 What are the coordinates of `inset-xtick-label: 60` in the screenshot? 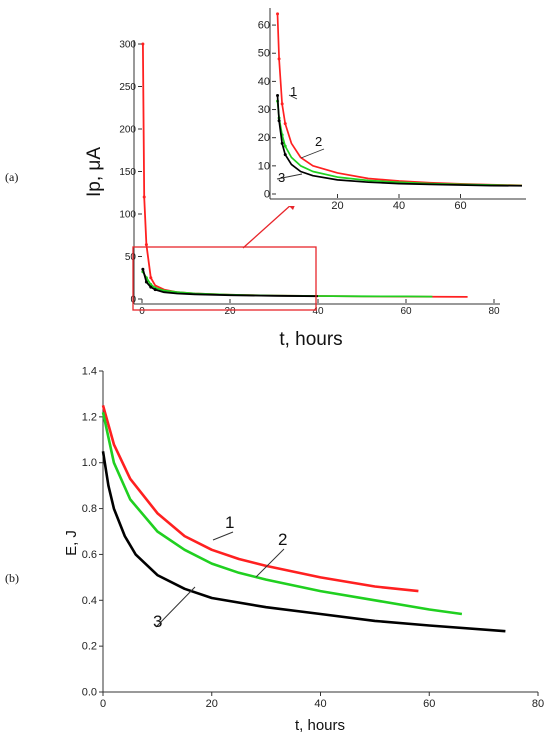 It's located at (460, 206).